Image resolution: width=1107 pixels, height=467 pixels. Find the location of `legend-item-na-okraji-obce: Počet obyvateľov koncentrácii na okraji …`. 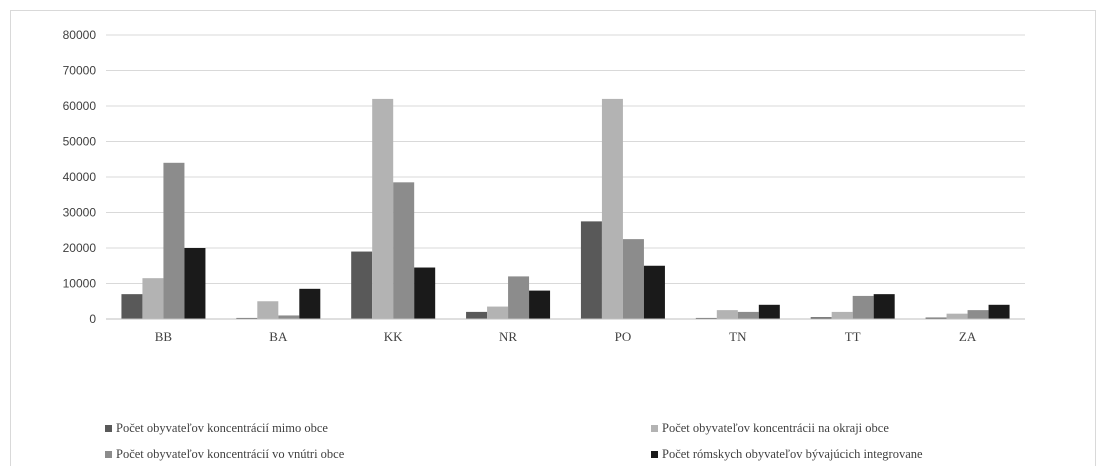

legend-item-na-okraji-obce: Počet obyvateľov koncentrácii na okraji … is located at coordinates (770, 428).